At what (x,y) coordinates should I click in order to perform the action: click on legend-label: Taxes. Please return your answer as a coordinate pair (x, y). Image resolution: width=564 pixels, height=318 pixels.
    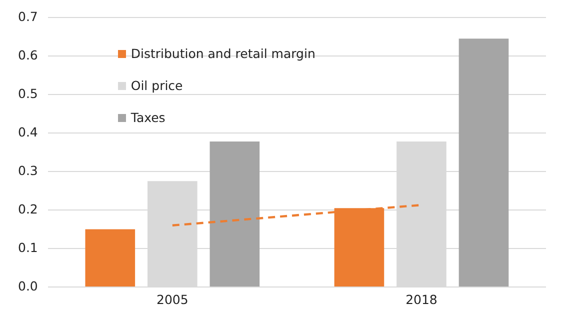
    Looking at the image, I should click on (148, 117).